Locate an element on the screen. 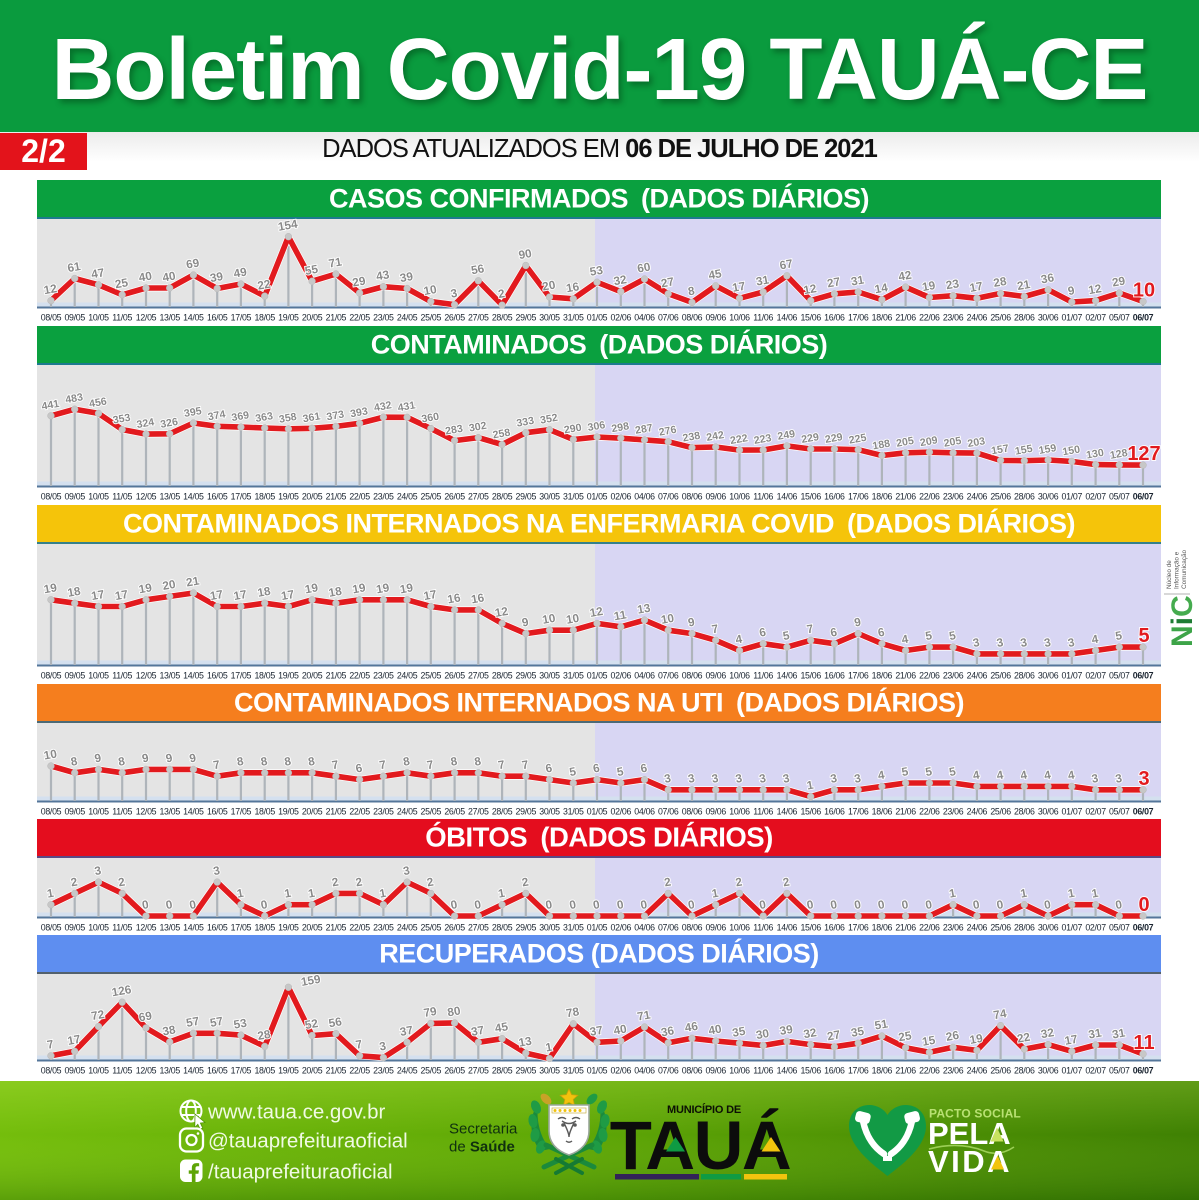 This screenshot has width=1199, height=1200. svg-text: 29 is located at coordinates (359, 281).